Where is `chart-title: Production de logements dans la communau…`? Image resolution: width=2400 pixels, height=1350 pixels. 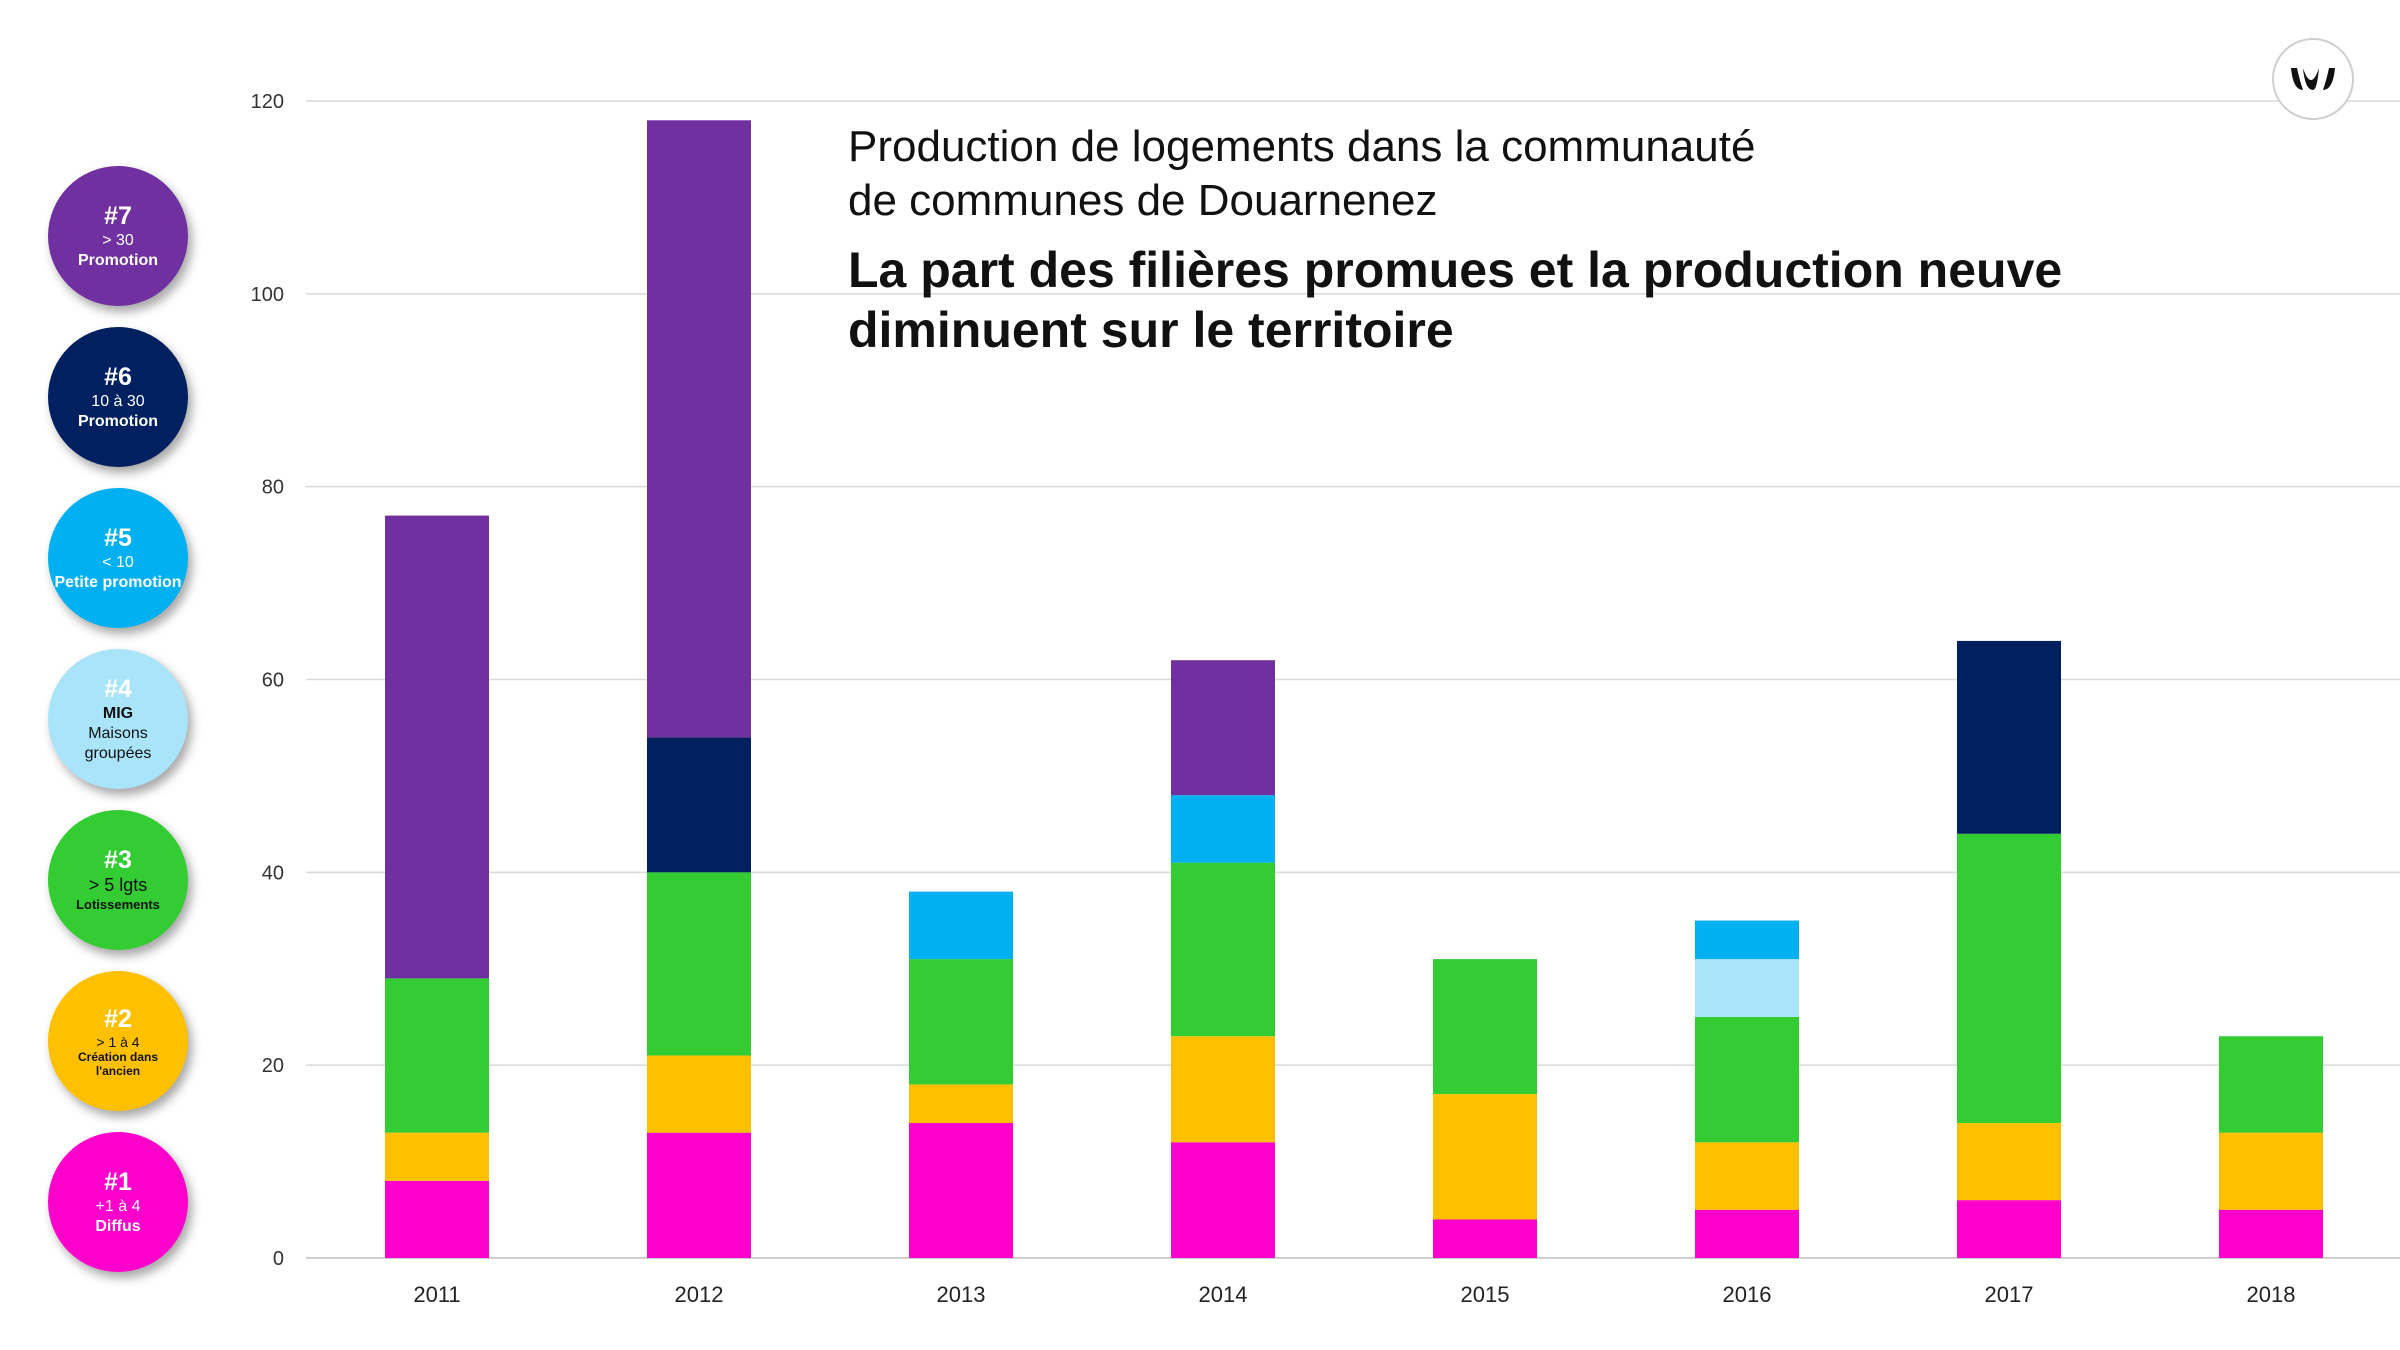 chart-title: Production de logements dans la communau… is located at coordinates (1498, 174).